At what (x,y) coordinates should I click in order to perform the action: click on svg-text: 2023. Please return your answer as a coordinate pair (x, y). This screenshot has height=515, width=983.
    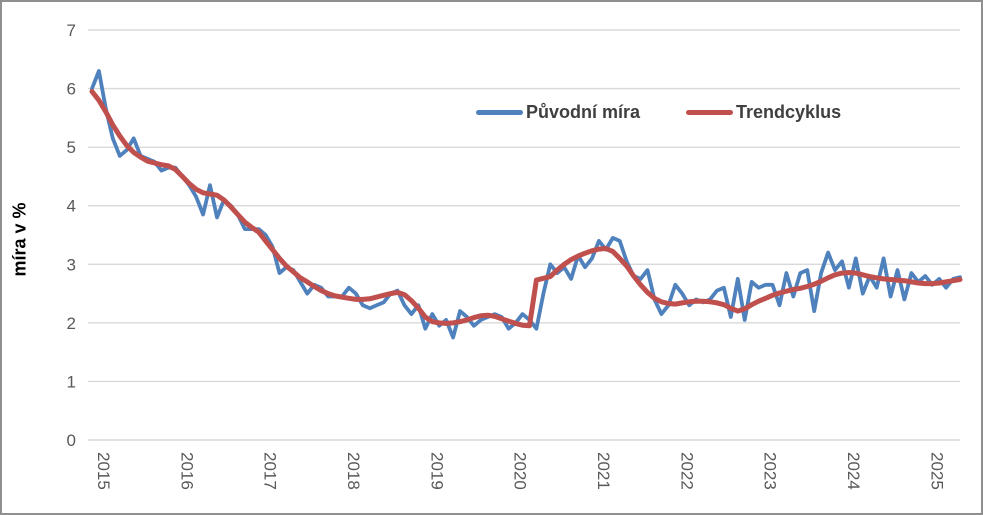
    Looking at the image, I should click on (770, 471).